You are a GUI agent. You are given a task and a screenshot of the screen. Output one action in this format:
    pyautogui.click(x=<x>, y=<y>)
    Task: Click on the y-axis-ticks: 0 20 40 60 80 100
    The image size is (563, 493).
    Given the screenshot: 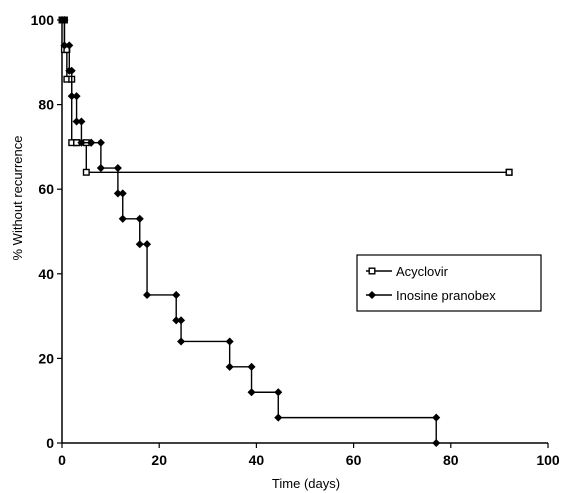 What is the action you would take?
    pyautogui.click(x=46, y=231)
    